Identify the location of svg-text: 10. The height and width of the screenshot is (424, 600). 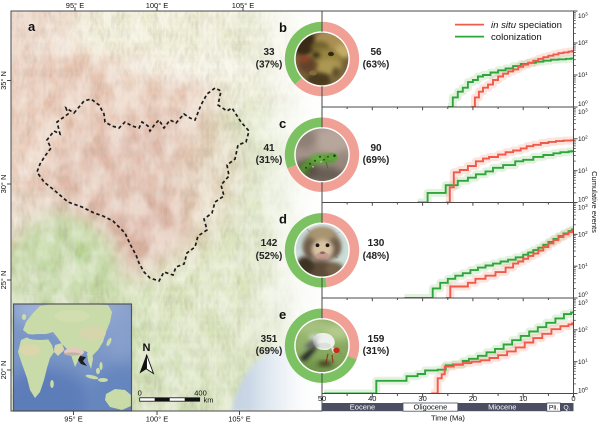
(523, 398).